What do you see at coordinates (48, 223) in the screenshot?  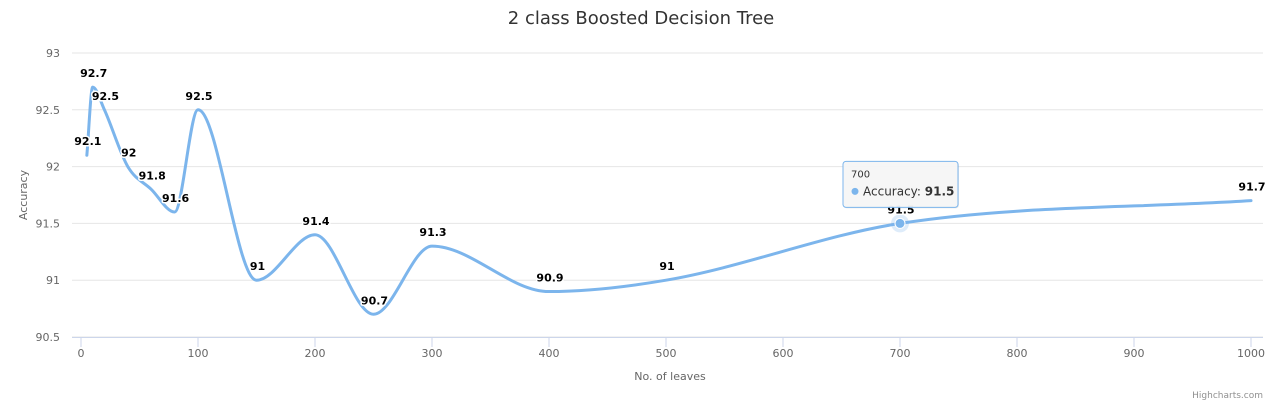 I see `y-tick-label: 91.5` at bounding box center [48, 223].